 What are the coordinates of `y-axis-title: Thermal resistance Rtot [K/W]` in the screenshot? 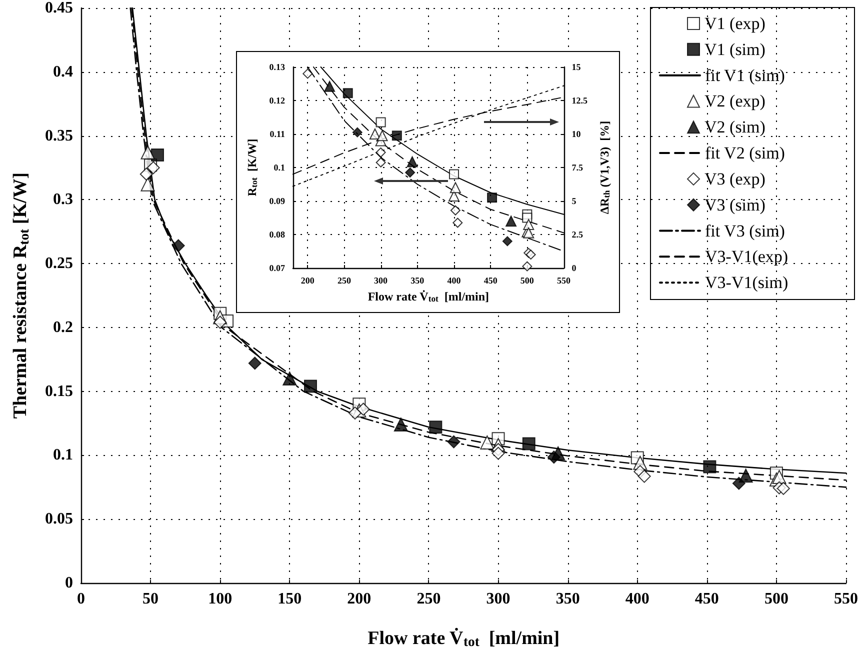 It's located at (21, 295).